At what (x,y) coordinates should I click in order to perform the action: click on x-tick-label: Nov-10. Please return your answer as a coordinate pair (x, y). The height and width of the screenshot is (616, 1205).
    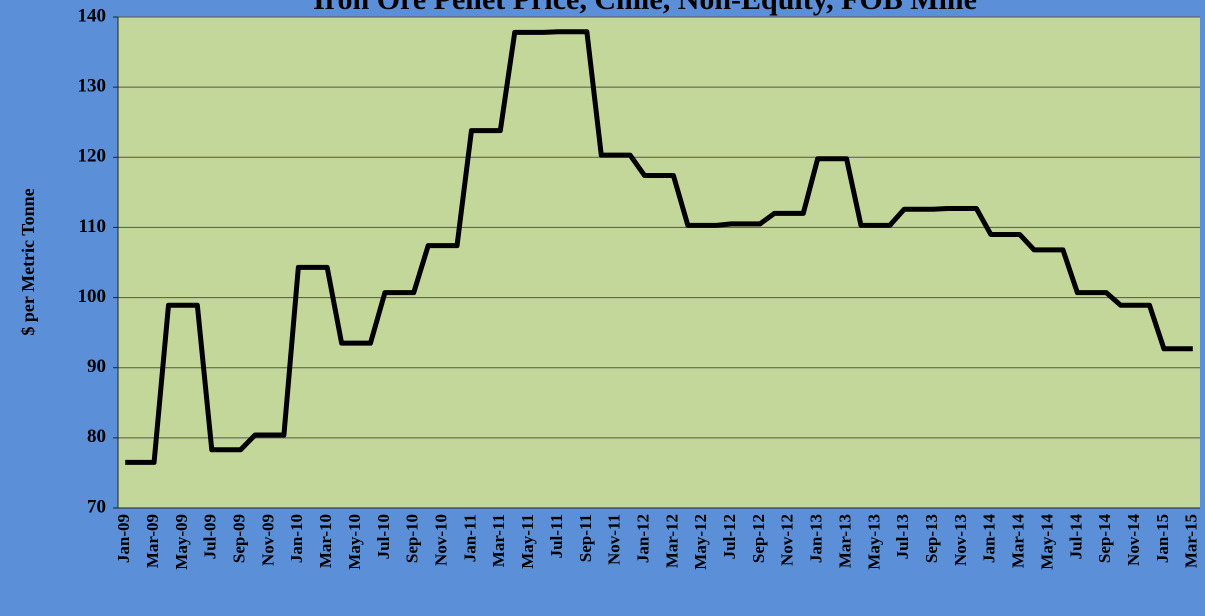
    Looking at the image, I should click on (441, 540).